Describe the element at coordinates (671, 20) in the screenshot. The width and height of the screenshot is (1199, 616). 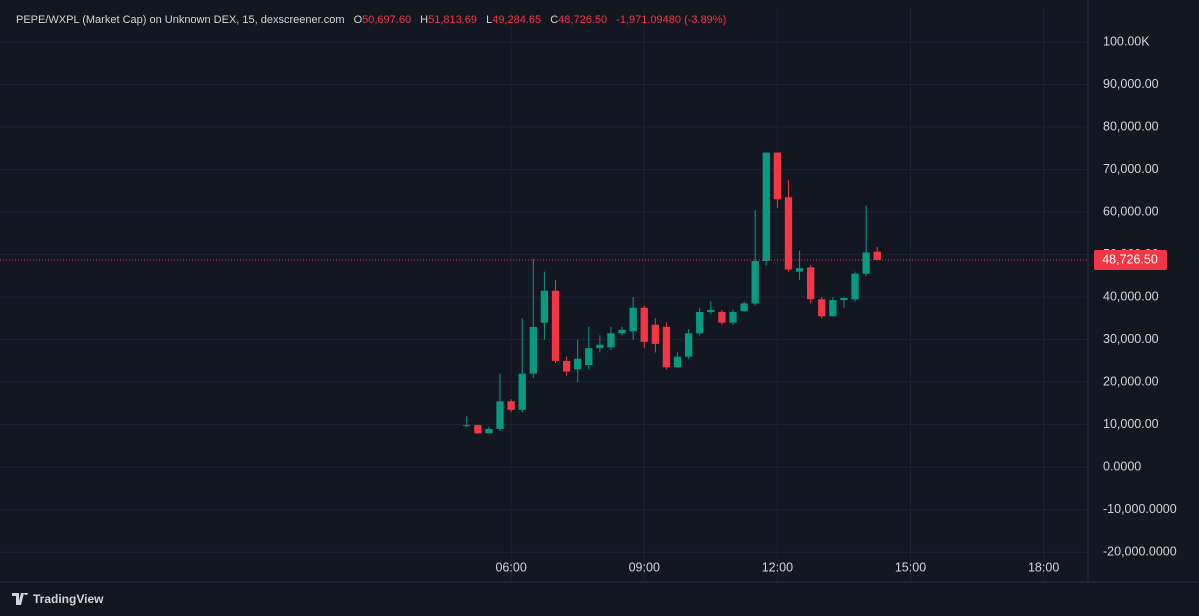
I see `change-value: -1,971.09480 (-3.89%)` at that location.